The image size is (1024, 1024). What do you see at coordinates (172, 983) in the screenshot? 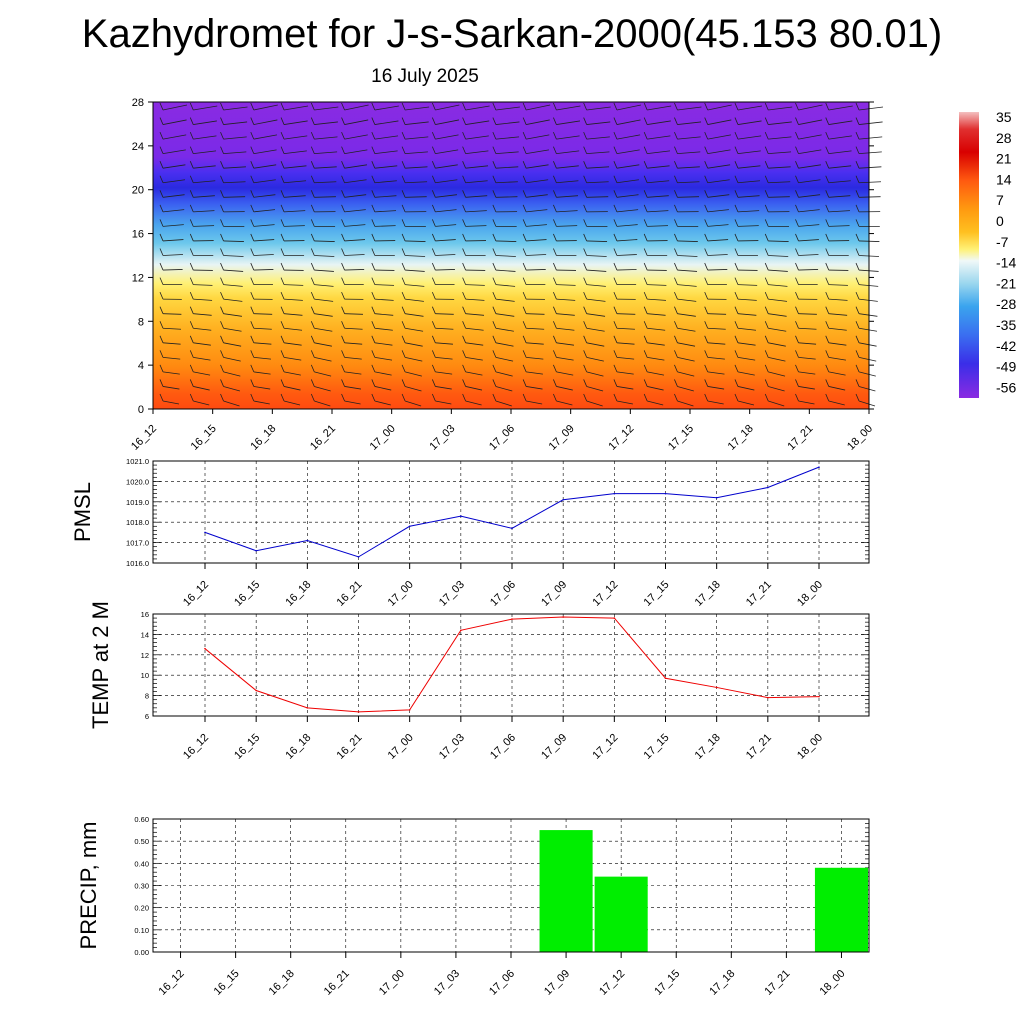
I see `x-tick-label: 16_12` at bounding box center [172, 983].